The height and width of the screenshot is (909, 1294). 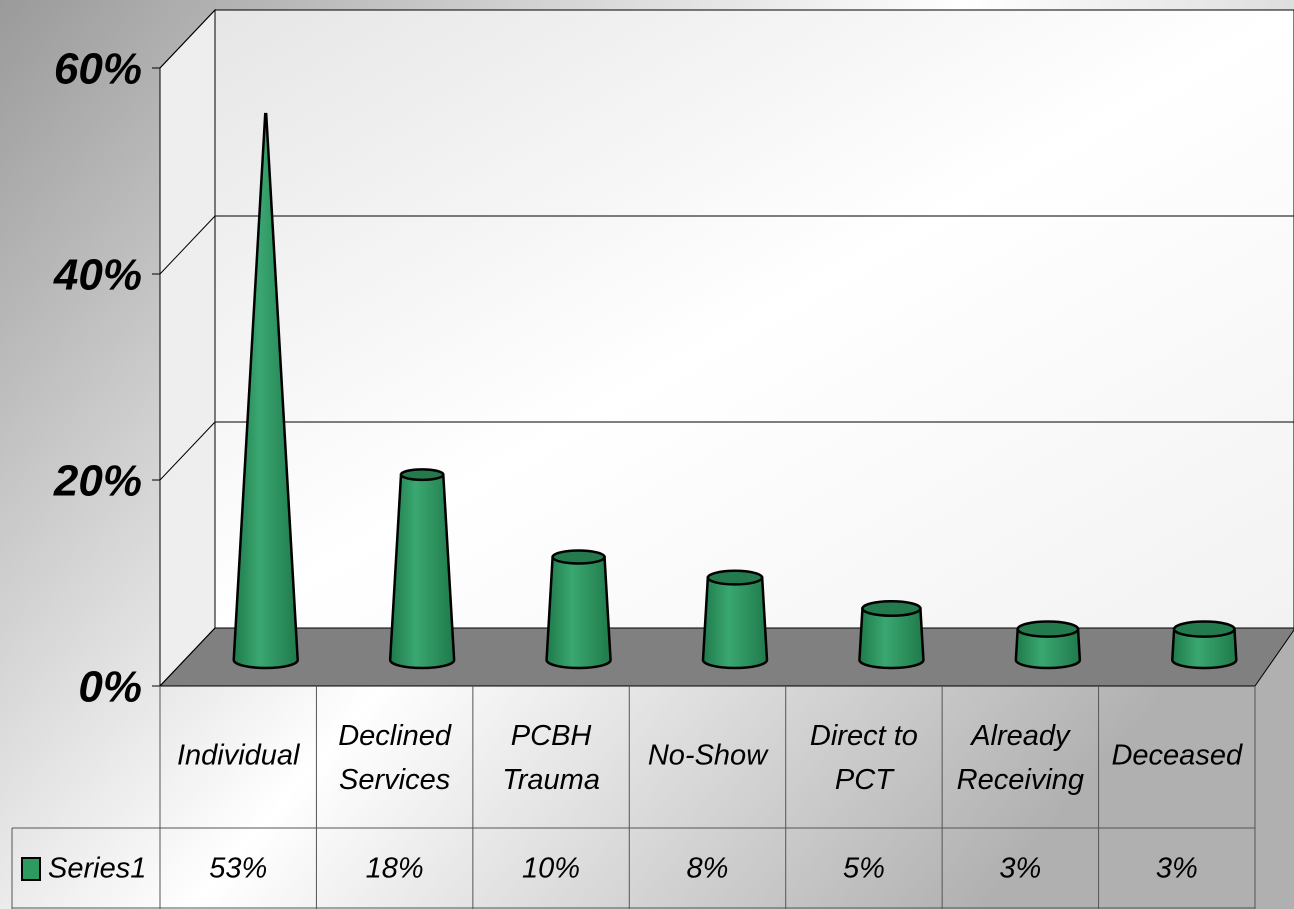 What do you see at coordinates (97, 869) in the screenshot?
I see `legend-label: Series1` at bounding box center [97, 869].